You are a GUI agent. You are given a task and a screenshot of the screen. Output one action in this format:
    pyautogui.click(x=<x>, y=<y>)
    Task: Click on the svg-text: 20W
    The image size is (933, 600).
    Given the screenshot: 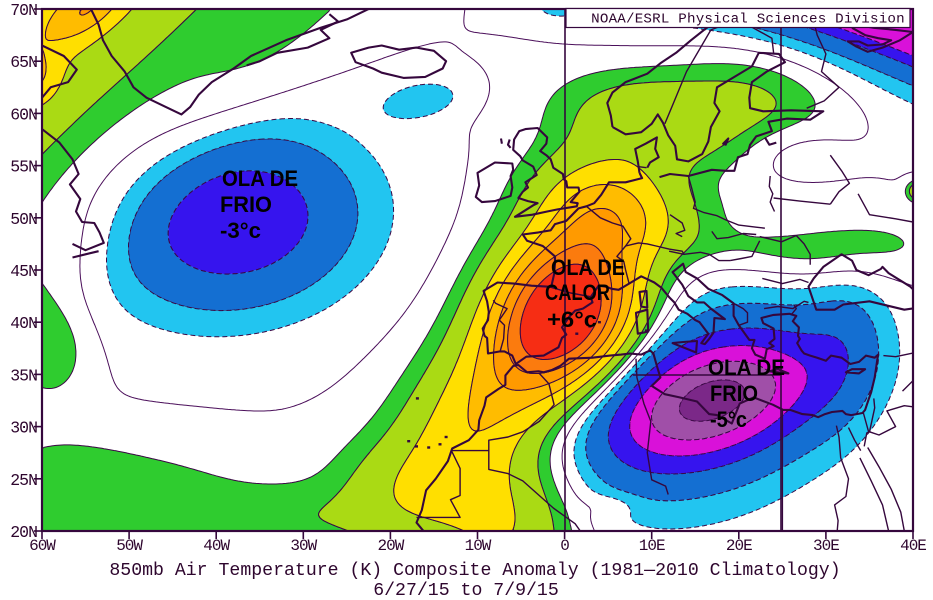 What is the action you would take?
    pyautogui.click(x=390, y=546)
    